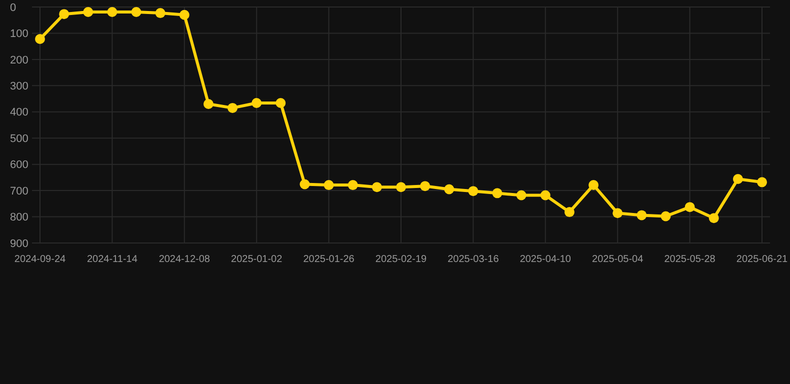 Image resolution: width=790 pixels, height=384 pixels. What do you see at coordinates (19, 112) in the screenshot?
I see `y-tick-label: 400` at bounding box center [19, 112].